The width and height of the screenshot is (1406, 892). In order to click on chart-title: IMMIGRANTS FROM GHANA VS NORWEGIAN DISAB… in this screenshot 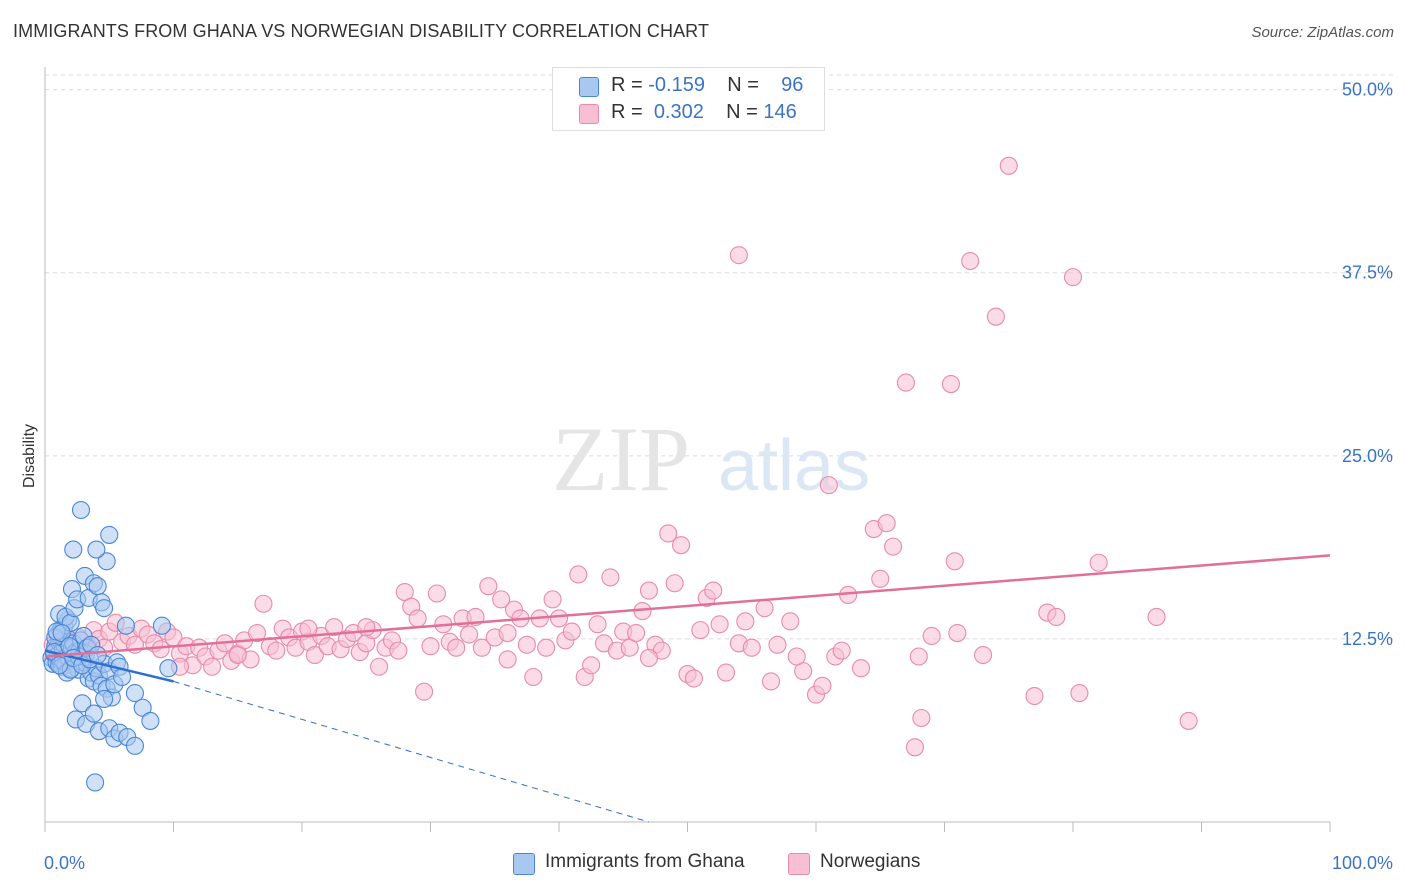, I will do `click(361, 31)`.